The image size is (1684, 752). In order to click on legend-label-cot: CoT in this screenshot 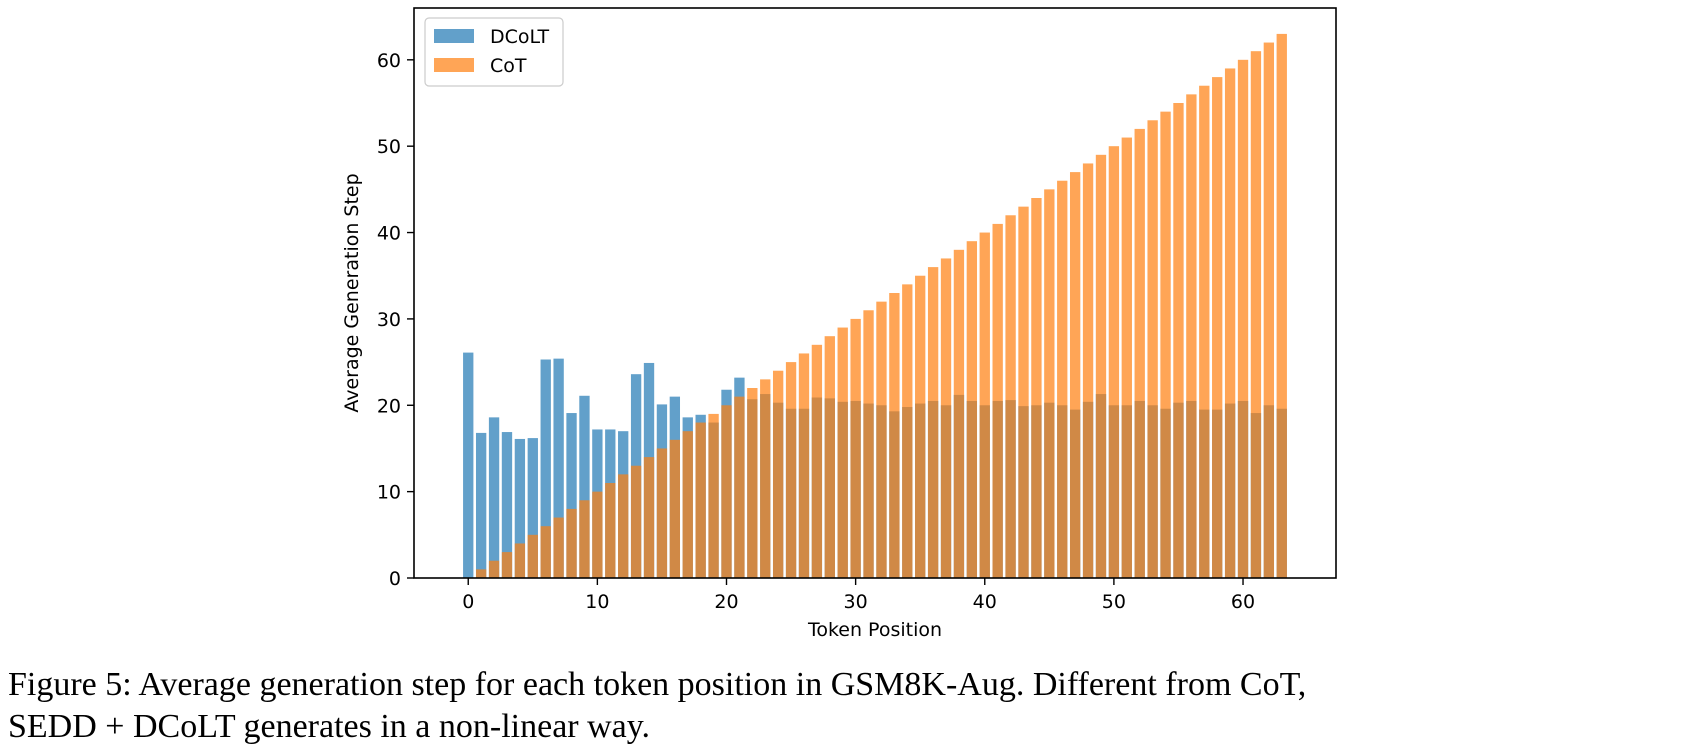, I will do `click(508, 66)`.